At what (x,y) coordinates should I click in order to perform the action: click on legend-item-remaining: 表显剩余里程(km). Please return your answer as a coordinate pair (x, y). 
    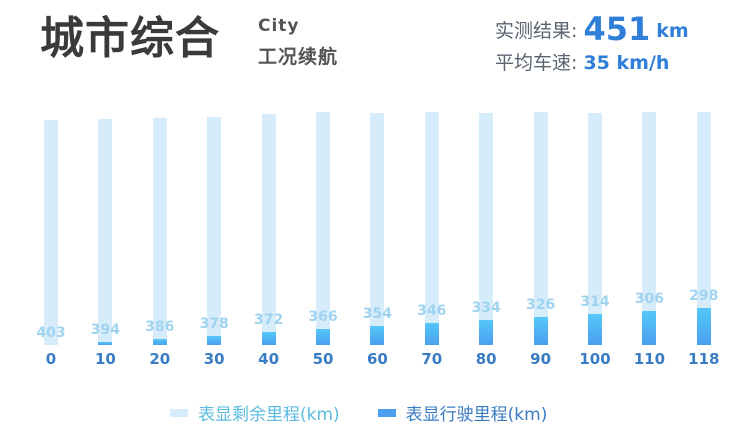
    Looking at the image, I should click on (255, 412).